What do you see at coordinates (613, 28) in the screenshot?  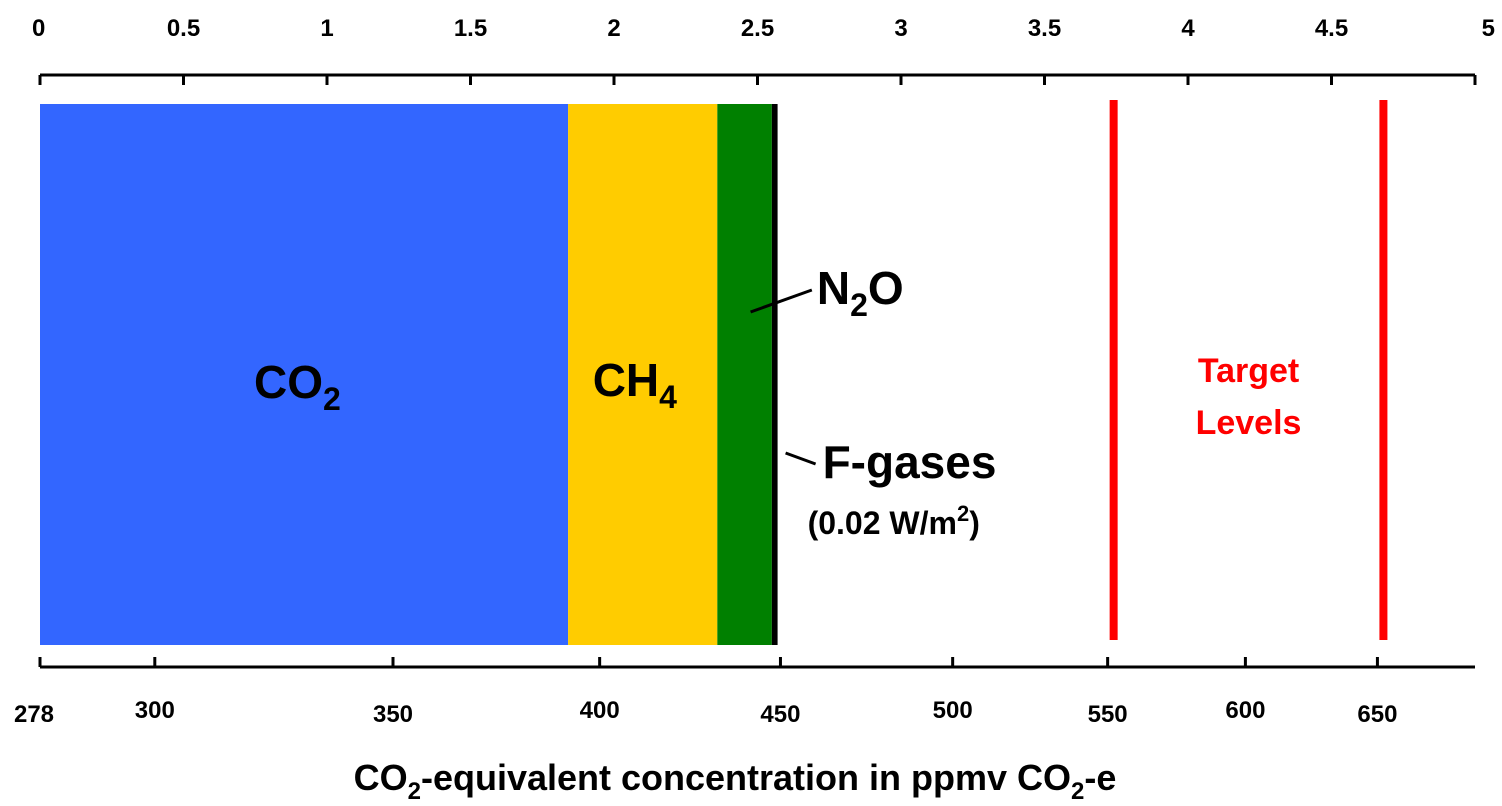 I see `top-tick-label-4: 2` at bounding box center [613, 28].